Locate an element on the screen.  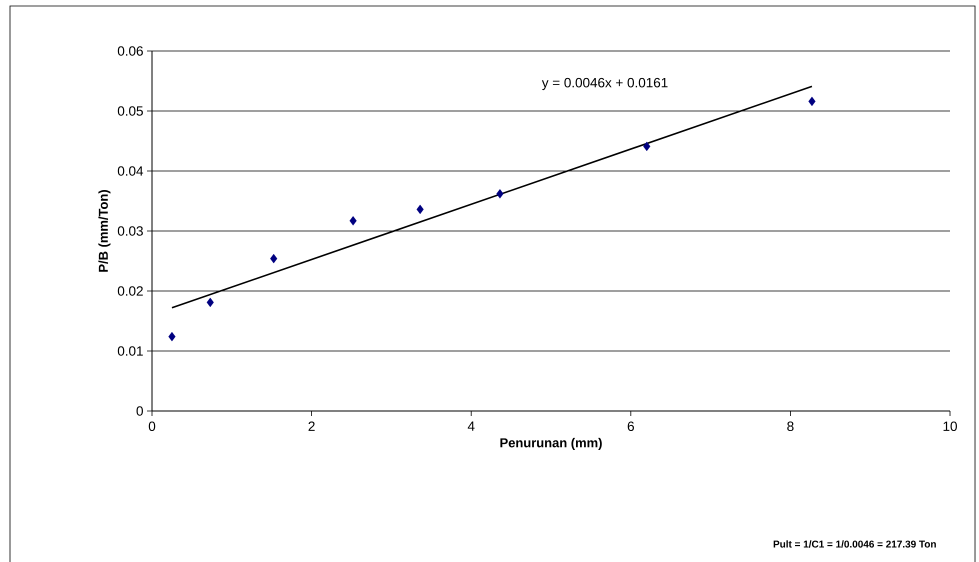
x-tick-label: 2 is located at coordinates (311, 426).